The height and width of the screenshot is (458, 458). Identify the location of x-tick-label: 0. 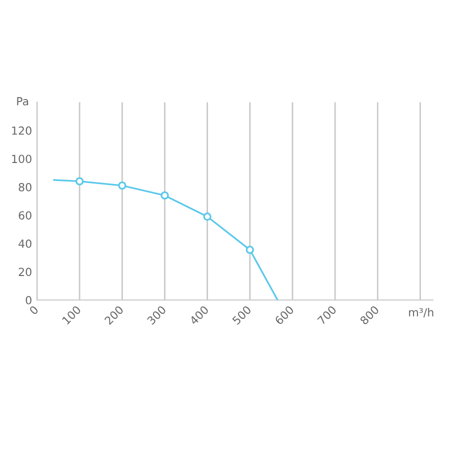
(33, 310).